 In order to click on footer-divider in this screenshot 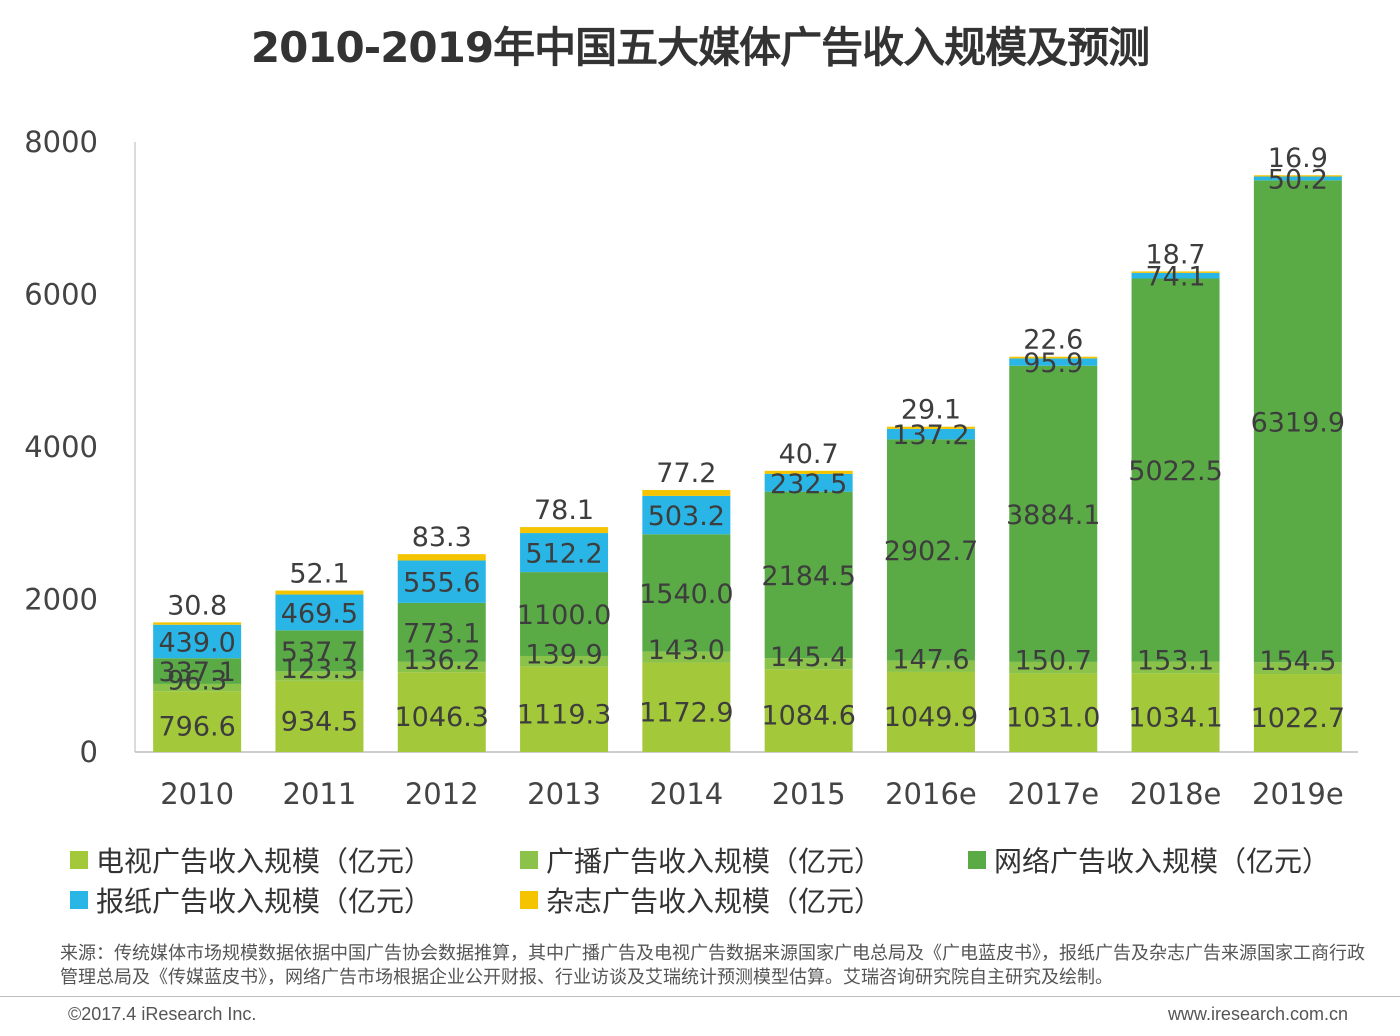, I will do `click(700, 996)`.